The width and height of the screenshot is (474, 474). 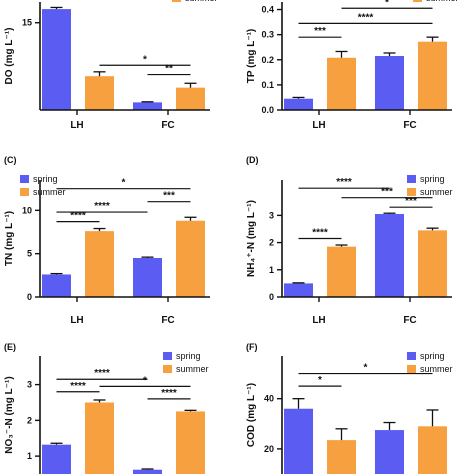 I want to click on panel-tag: (E), so click(x=10, y=347).